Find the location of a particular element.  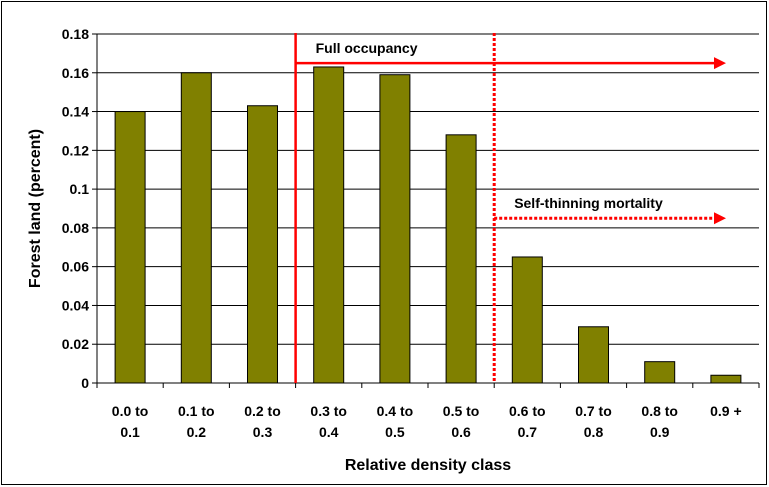

x-axis-title: Relative density class is located at coordinates (428, 465).